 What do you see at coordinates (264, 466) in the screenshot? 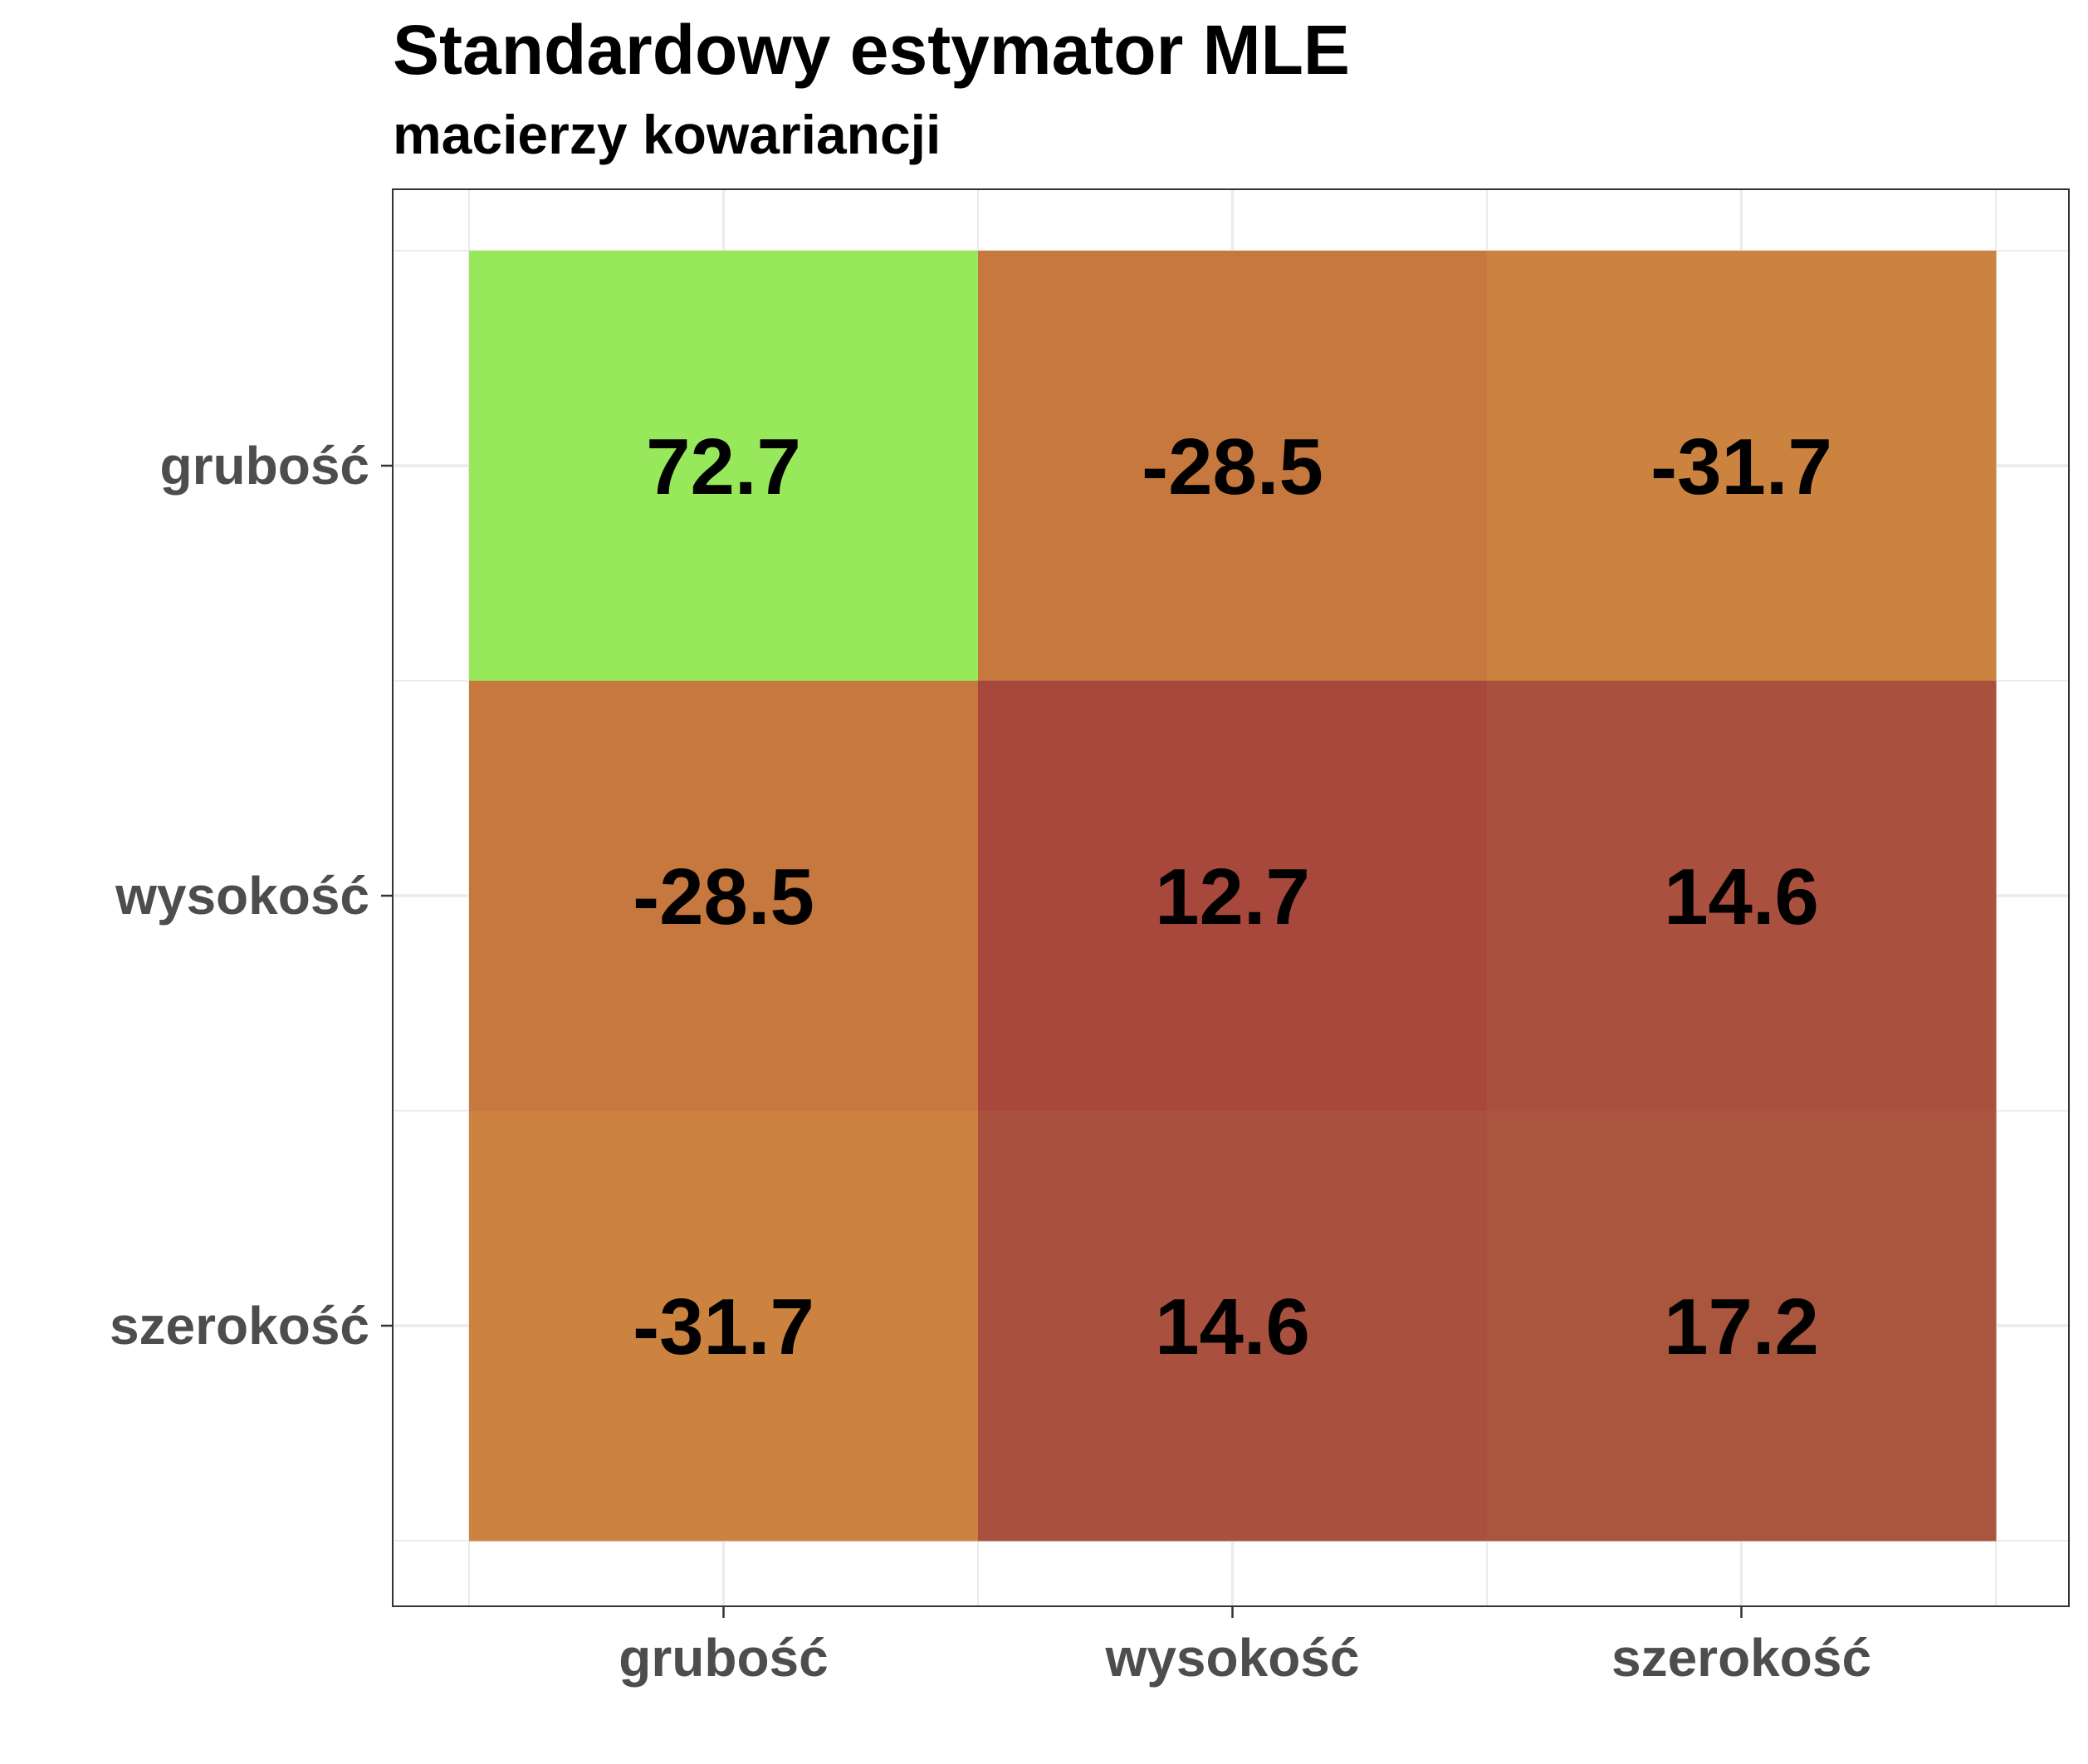
I see `y-axis-tick-label: grubość` at bounding box center [264, 466].